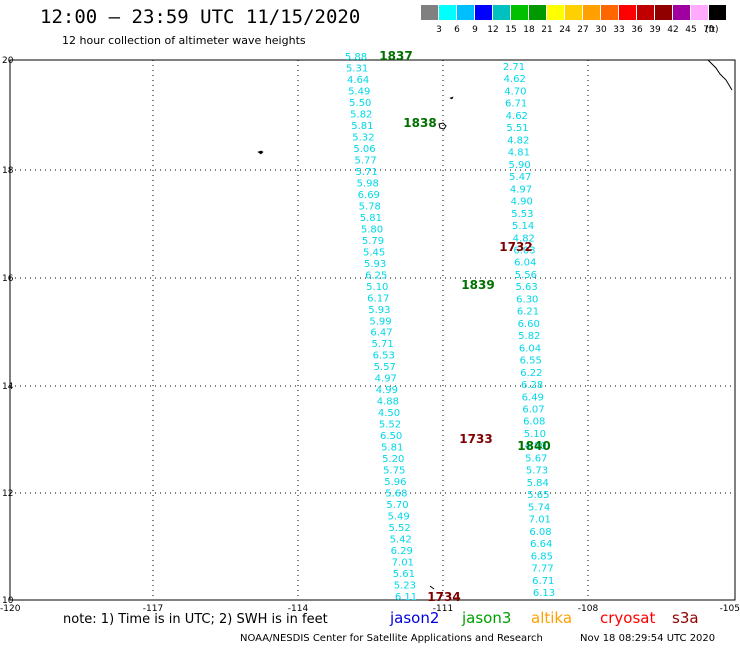  What do you see at coordinates (8, 171) in the screenshot?
I see `lat-tick-label: 18` at bounding box center [8, 171].